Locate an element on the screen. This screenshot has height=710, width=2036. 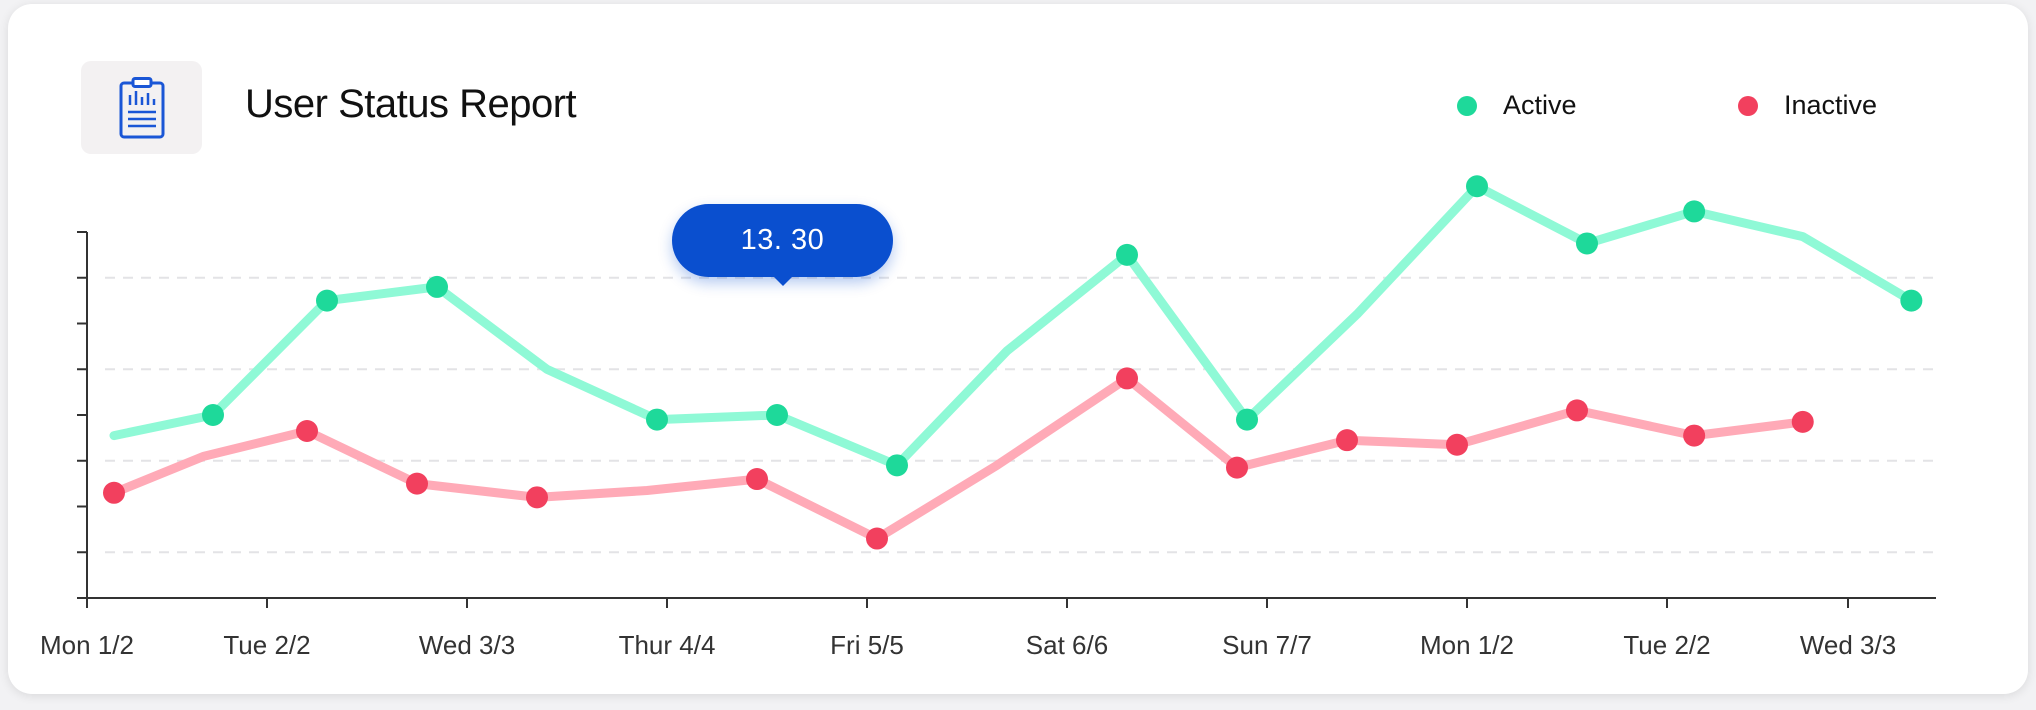
x-tick-label-6: Sat 6/6 is located at coordinates (1067, 645).